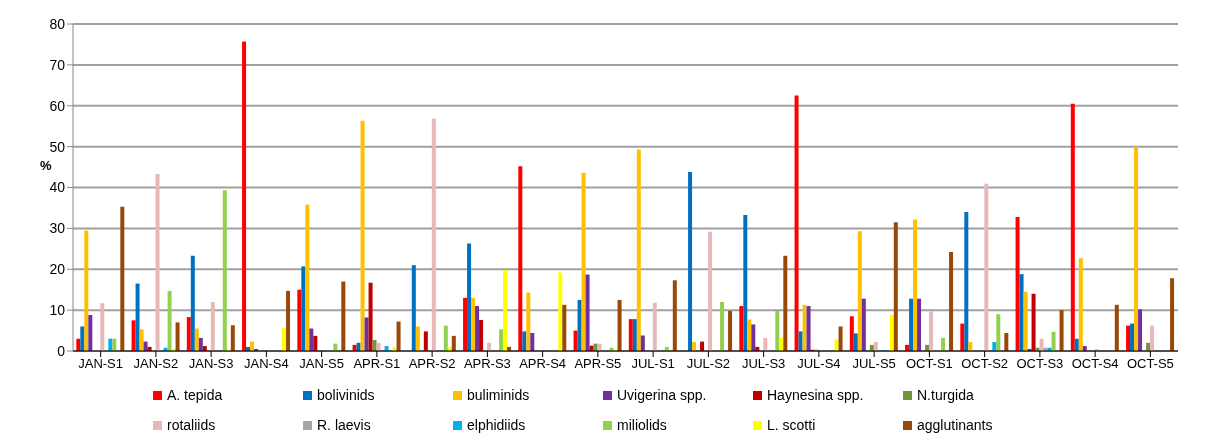  I want to click on legend-label: miliolids, so click(642, 425).